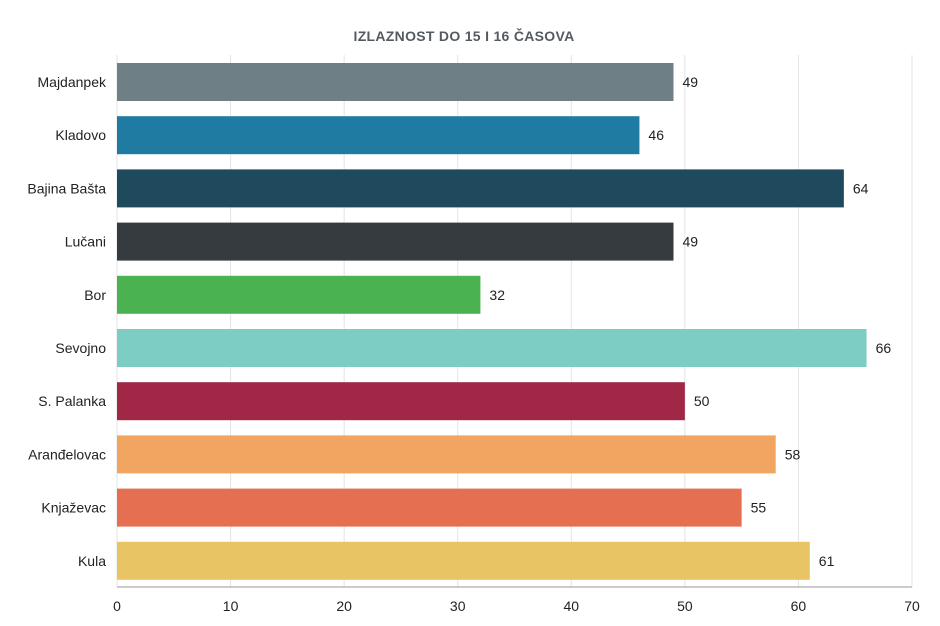 The image size is (940, 626). Describe the element at coordinates (231, 606) in the screenshot. I see `x-tick-label-10: 10` at that location.